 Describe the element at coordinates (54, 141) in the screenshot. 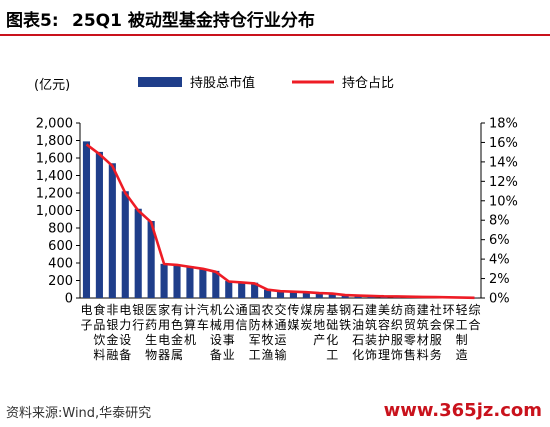

I see `y-left-tick-label: 1,800` at that location.